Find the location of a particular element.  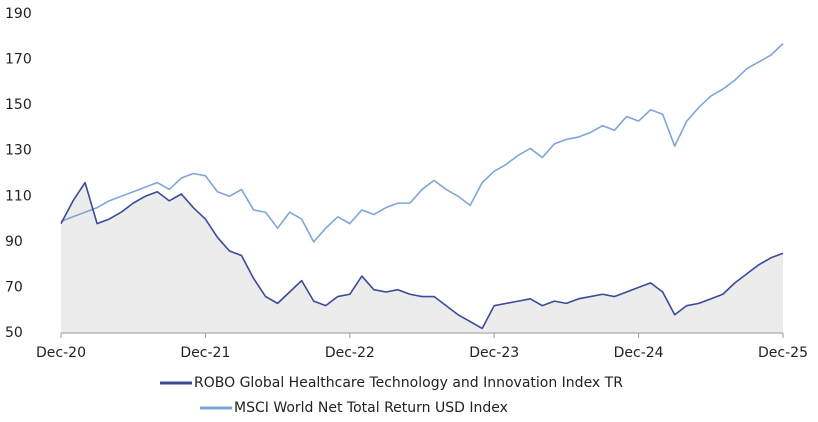

x-tick-label: Dec-22 is located at coordinates (350, 353).